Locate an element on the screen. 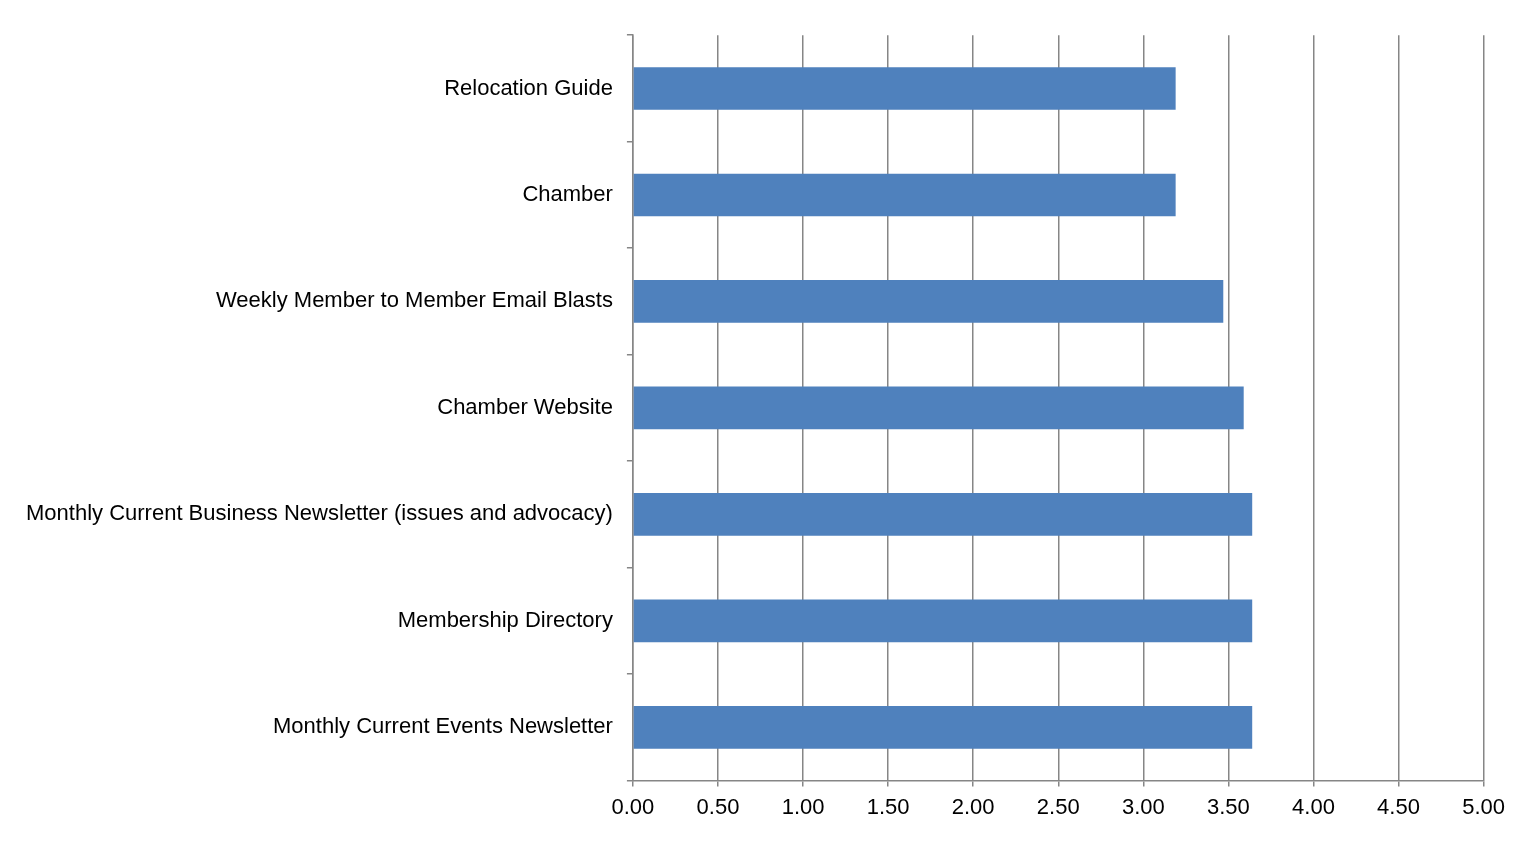  y-tick-label: Weekly Member to Member Email Blasts is located at coordinates (414, 300).